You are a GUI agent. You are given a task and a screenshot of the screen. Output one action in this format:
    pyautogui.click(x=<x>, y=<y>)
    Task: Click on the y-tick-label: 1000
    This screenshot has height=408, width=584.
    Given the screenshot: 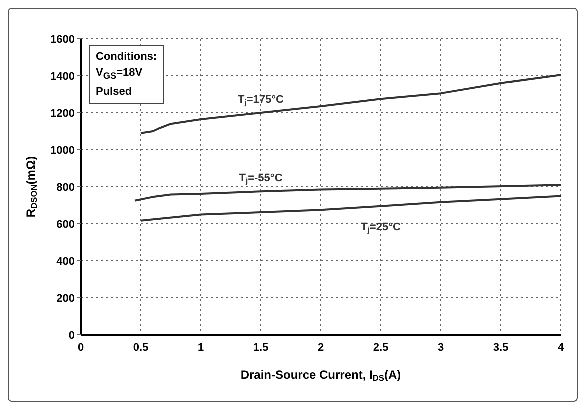 What is the action you would take?
    pyautogui.click(x=62, y=150)
    